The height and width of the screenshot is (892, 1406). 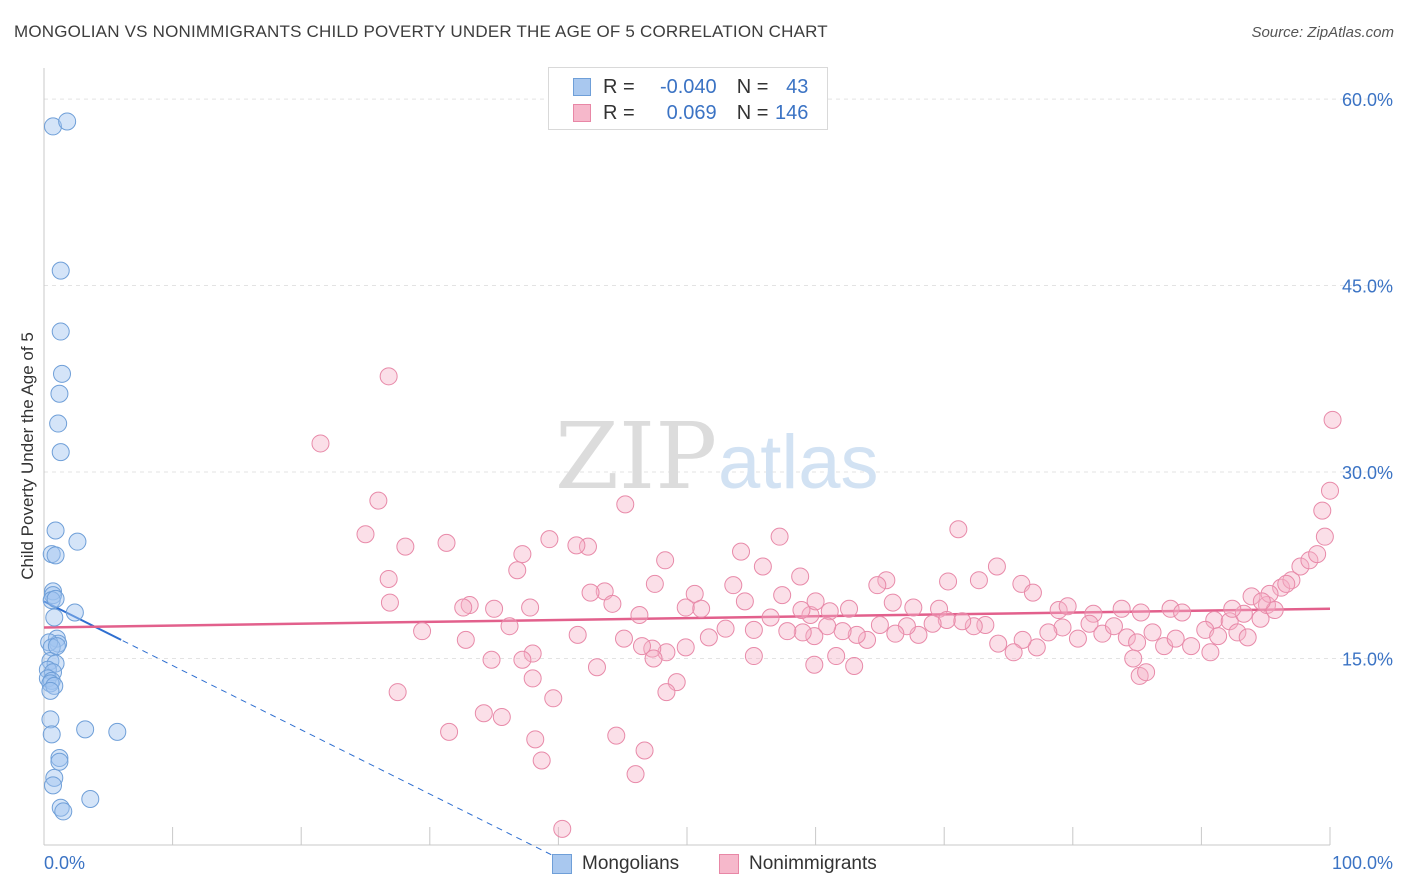 I want to click on legend-n-value: 146, so click(x=792, y=112).